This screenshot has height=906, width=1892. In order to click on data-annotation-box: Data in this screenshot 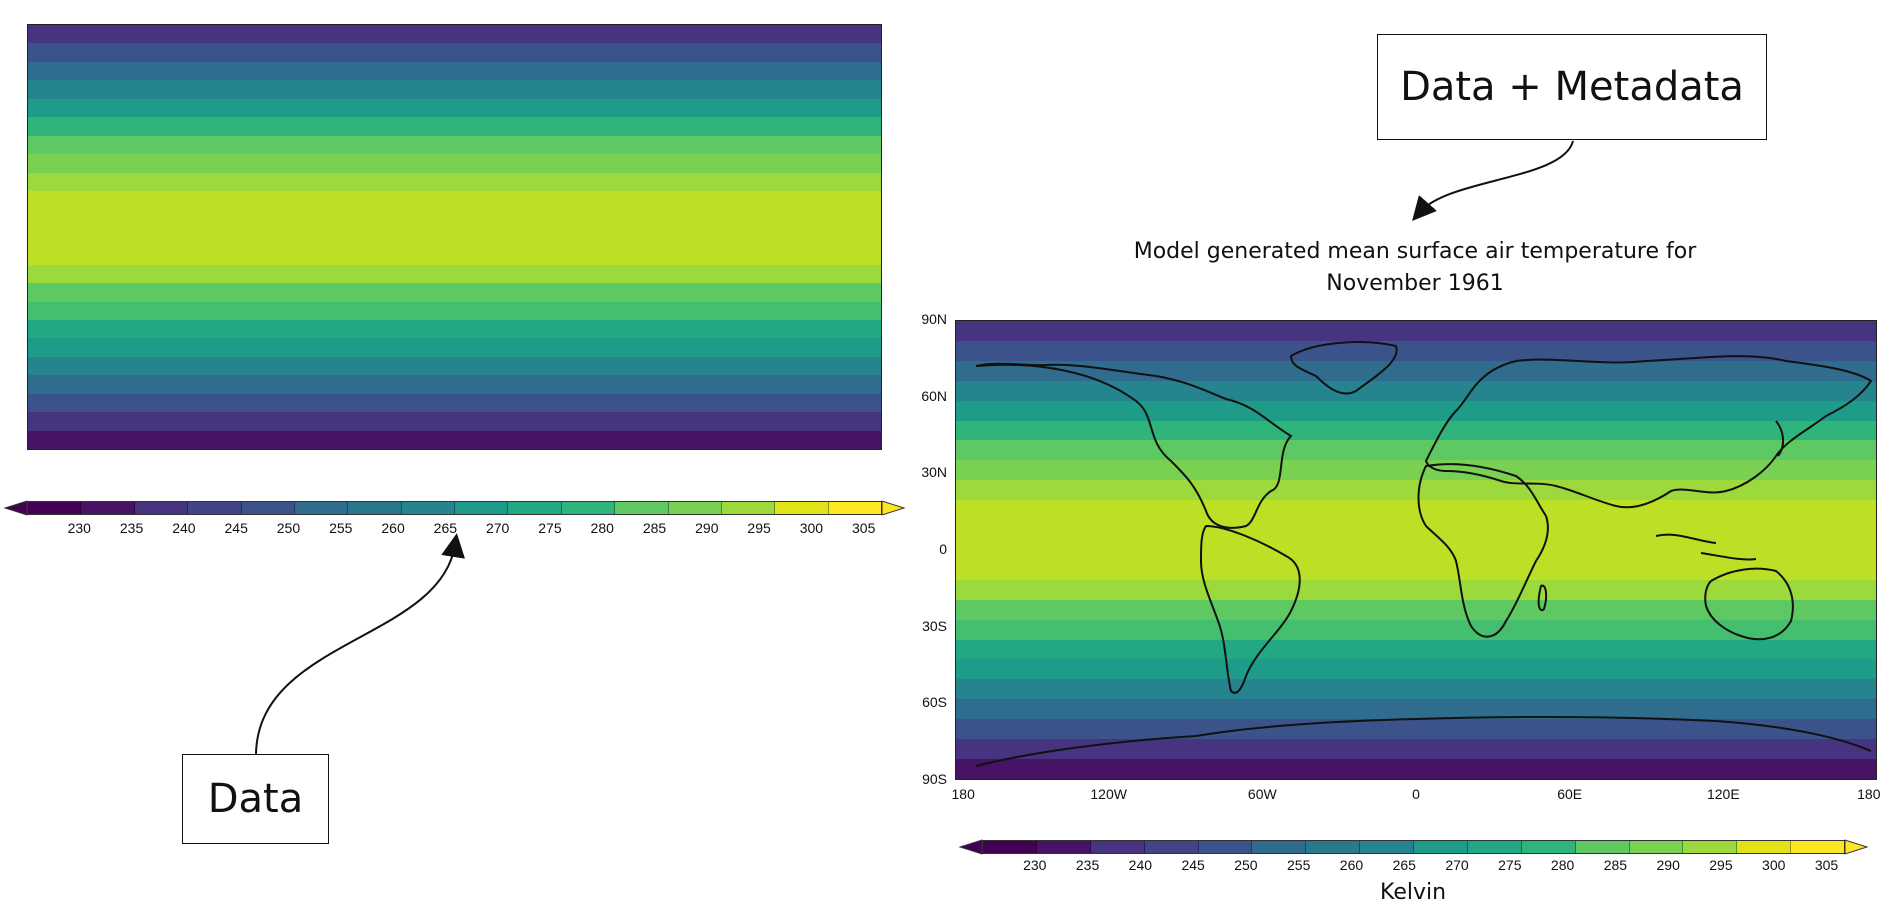, I will do `click(255, 799)`.